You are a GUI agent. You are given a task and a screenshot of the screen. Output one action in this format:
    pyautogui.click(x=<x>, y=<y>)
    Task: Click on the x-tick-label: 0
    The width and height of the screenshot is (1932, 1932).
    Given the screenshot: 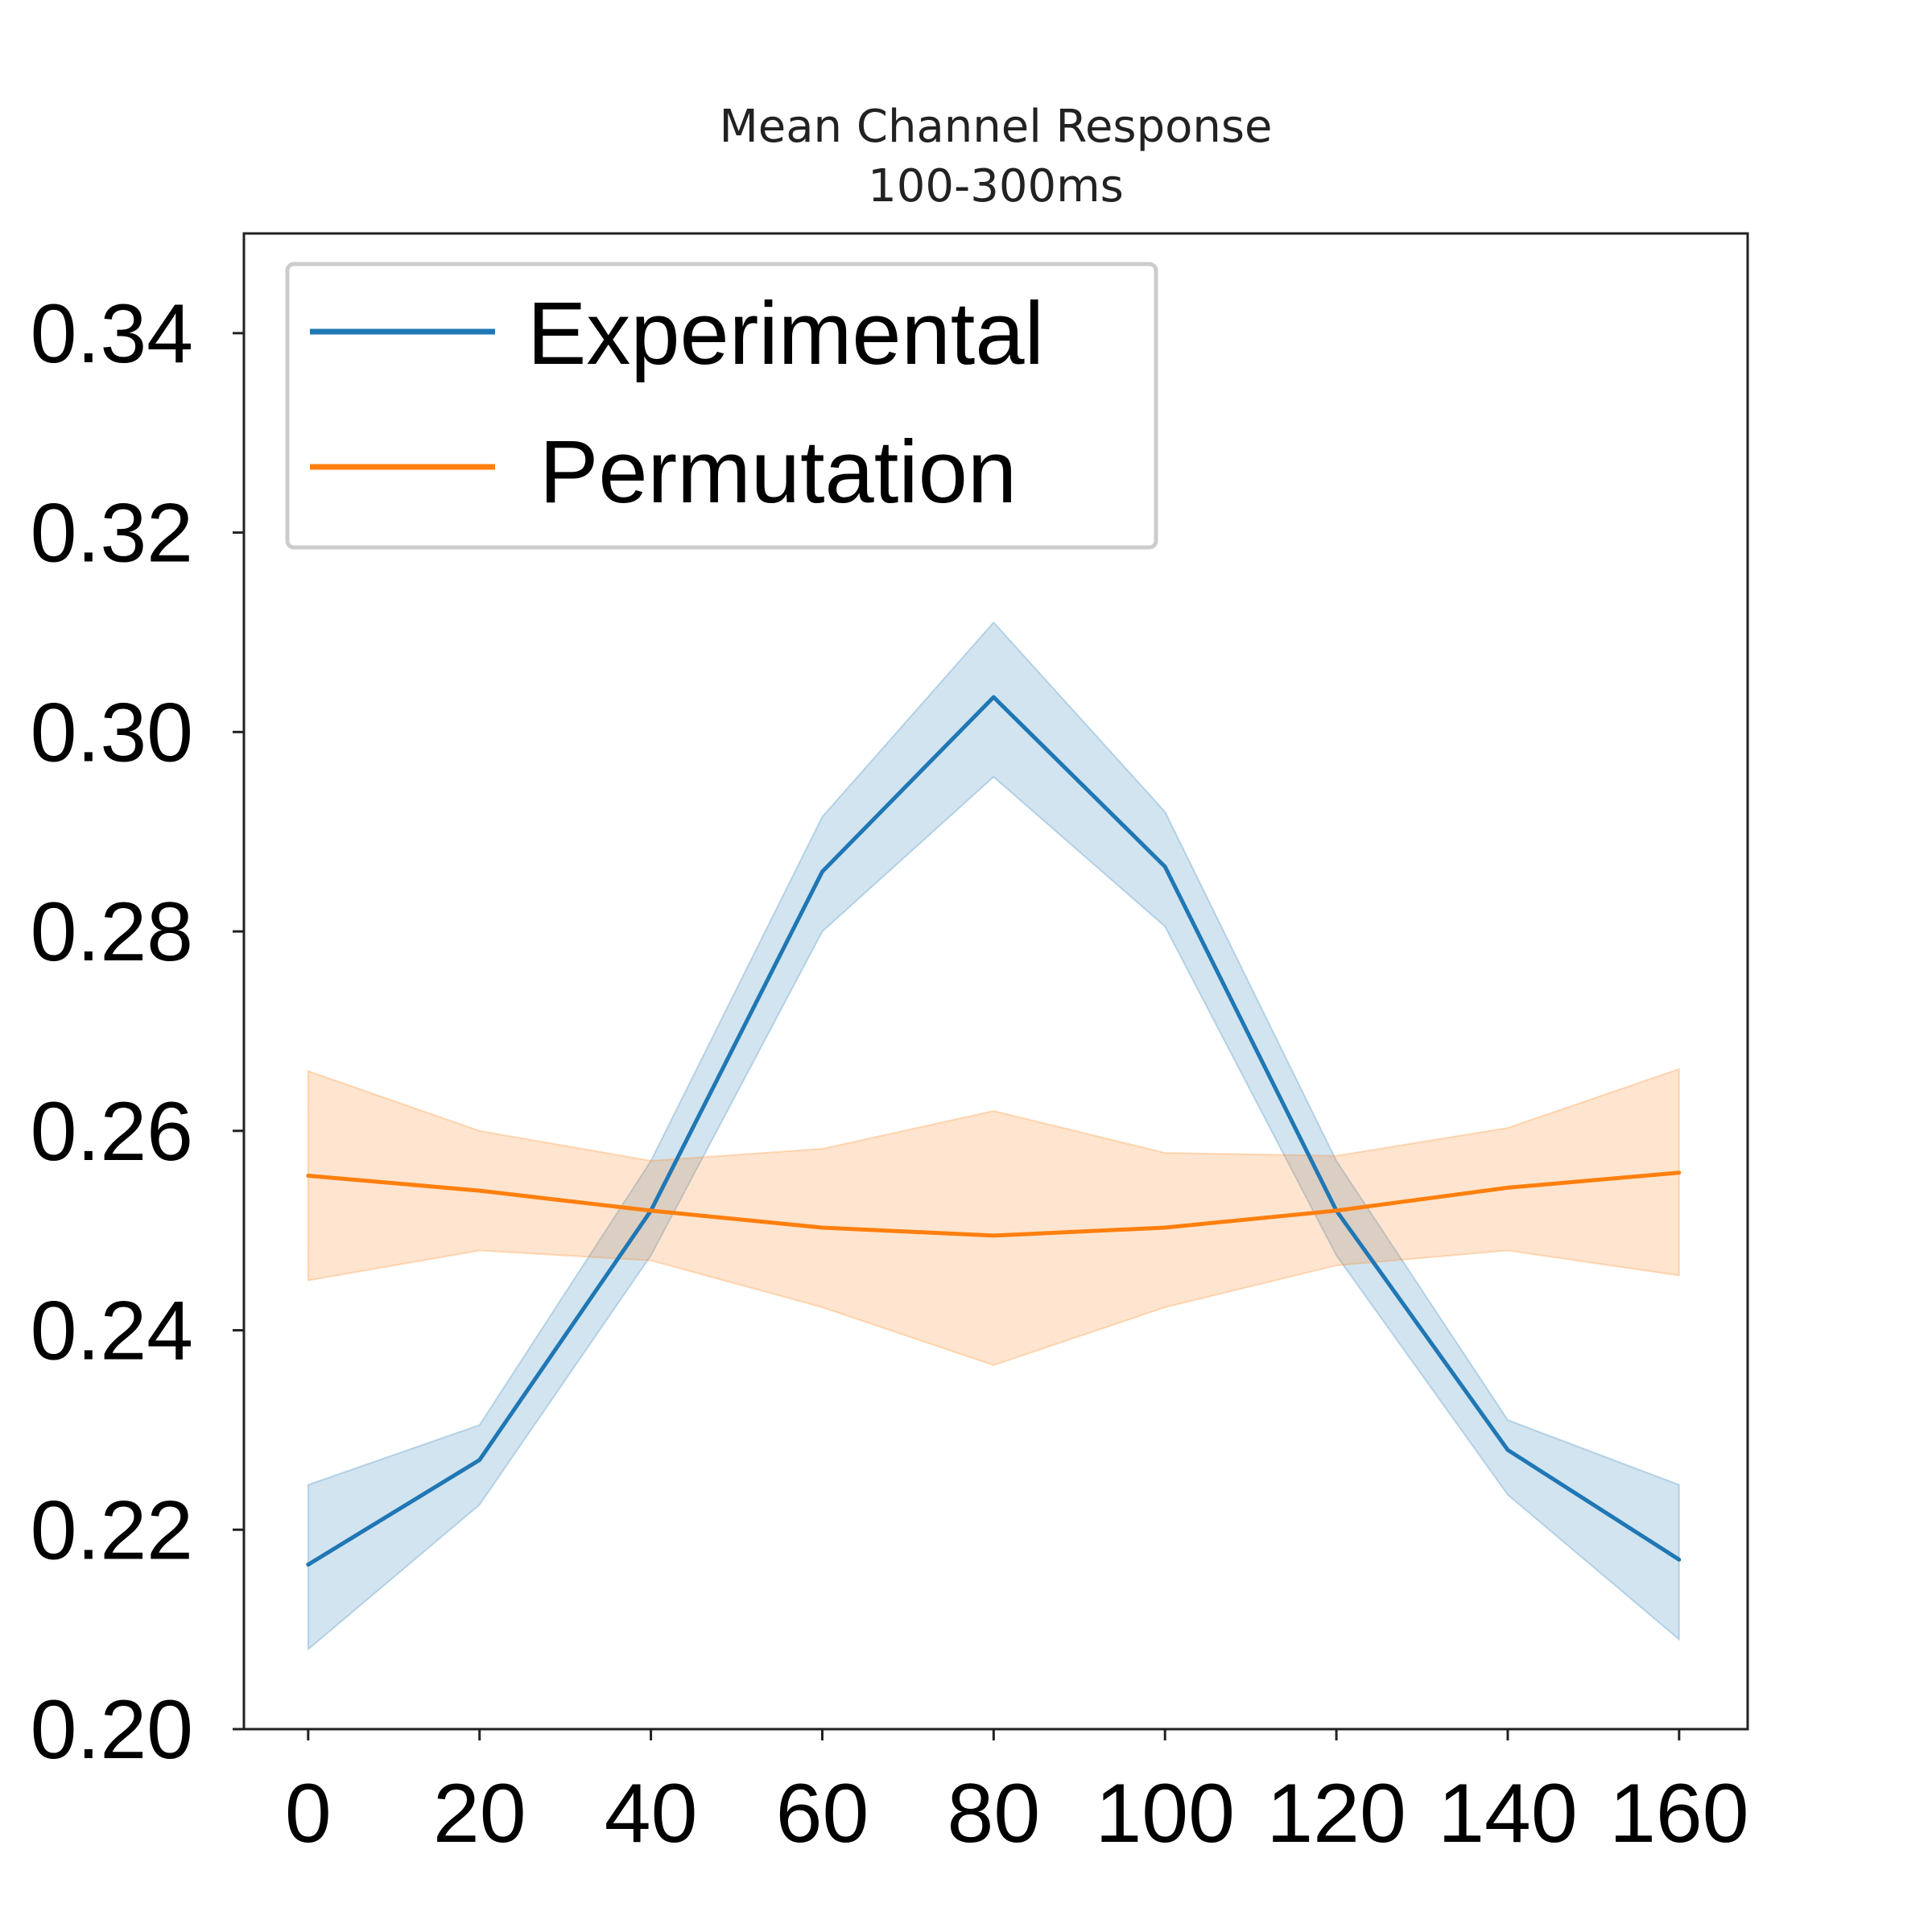 What is the action you would take?
    pyautogui.click(x=308, y=1813)
    